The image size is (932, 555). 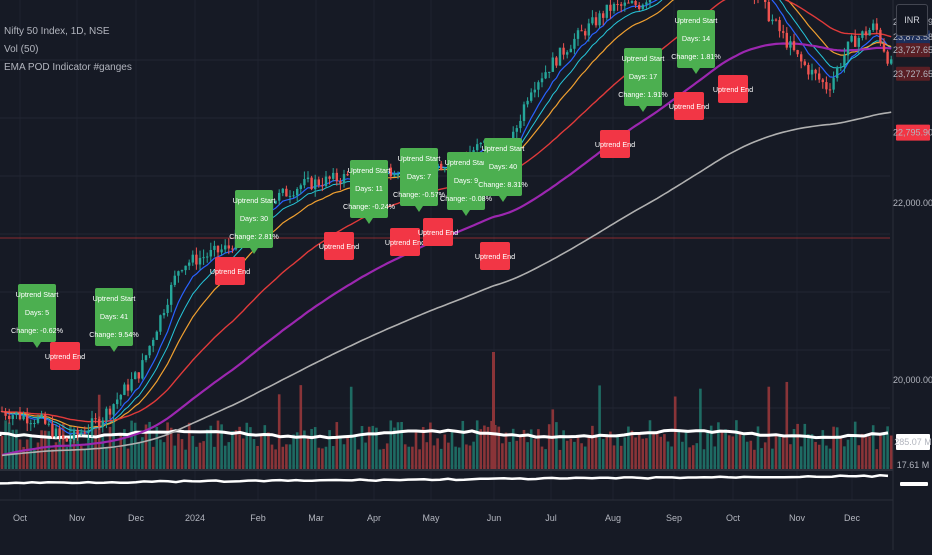 What do you see at coordinates (912, 20) in the screenshot?
I see `currency-button: INR` at bounding box center [912, 20].